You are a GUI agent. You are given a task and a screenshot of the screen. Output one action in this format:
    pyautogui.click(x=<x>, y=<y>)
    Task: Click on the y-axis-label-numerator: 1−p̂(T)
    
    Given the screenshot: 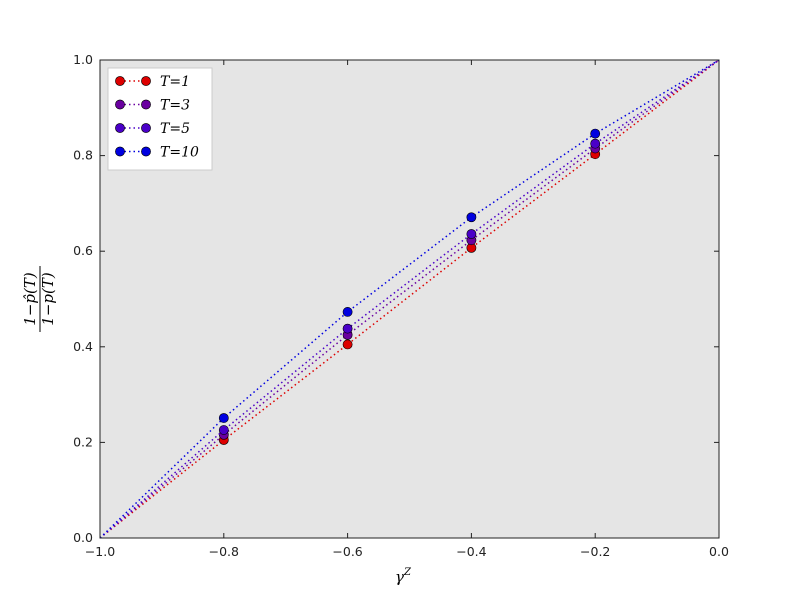 What is the action you would take?
    pyautogui.click(x=30, y=299)
    